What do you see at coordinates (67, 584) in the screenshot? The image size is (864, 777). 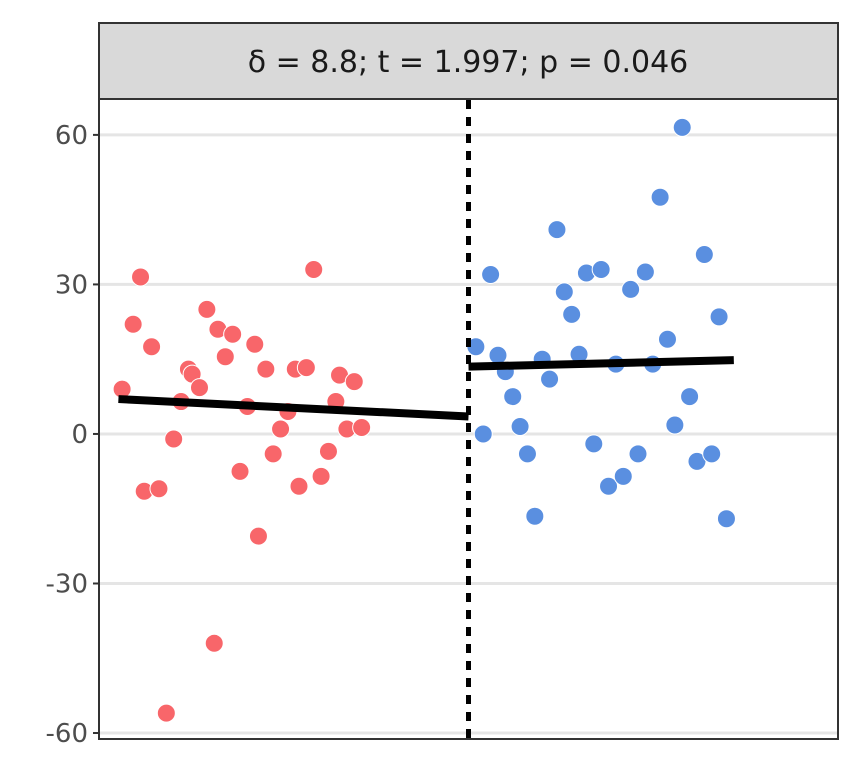 I see `y-tick-label: -30` at bounding box center [67, 584].